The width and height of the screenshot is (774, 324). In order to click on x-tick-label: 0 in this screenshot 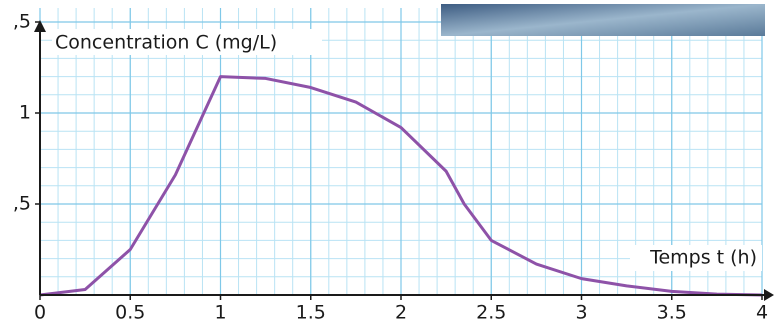, I will do `click(40, 313)`.